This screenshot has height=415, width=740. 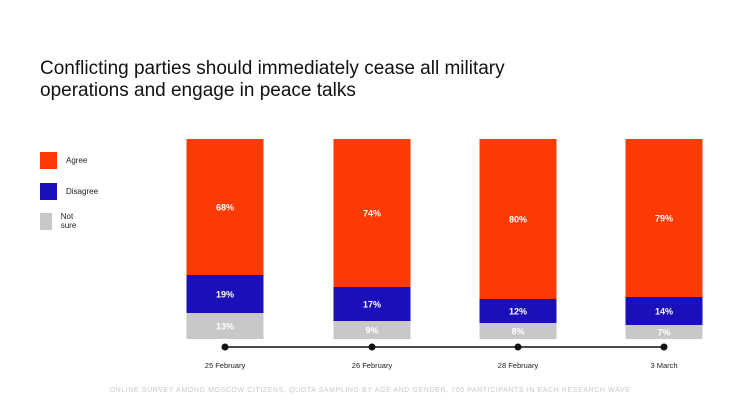 I want to click on data-label-disagree: 12%, so click(x=518, y=312).